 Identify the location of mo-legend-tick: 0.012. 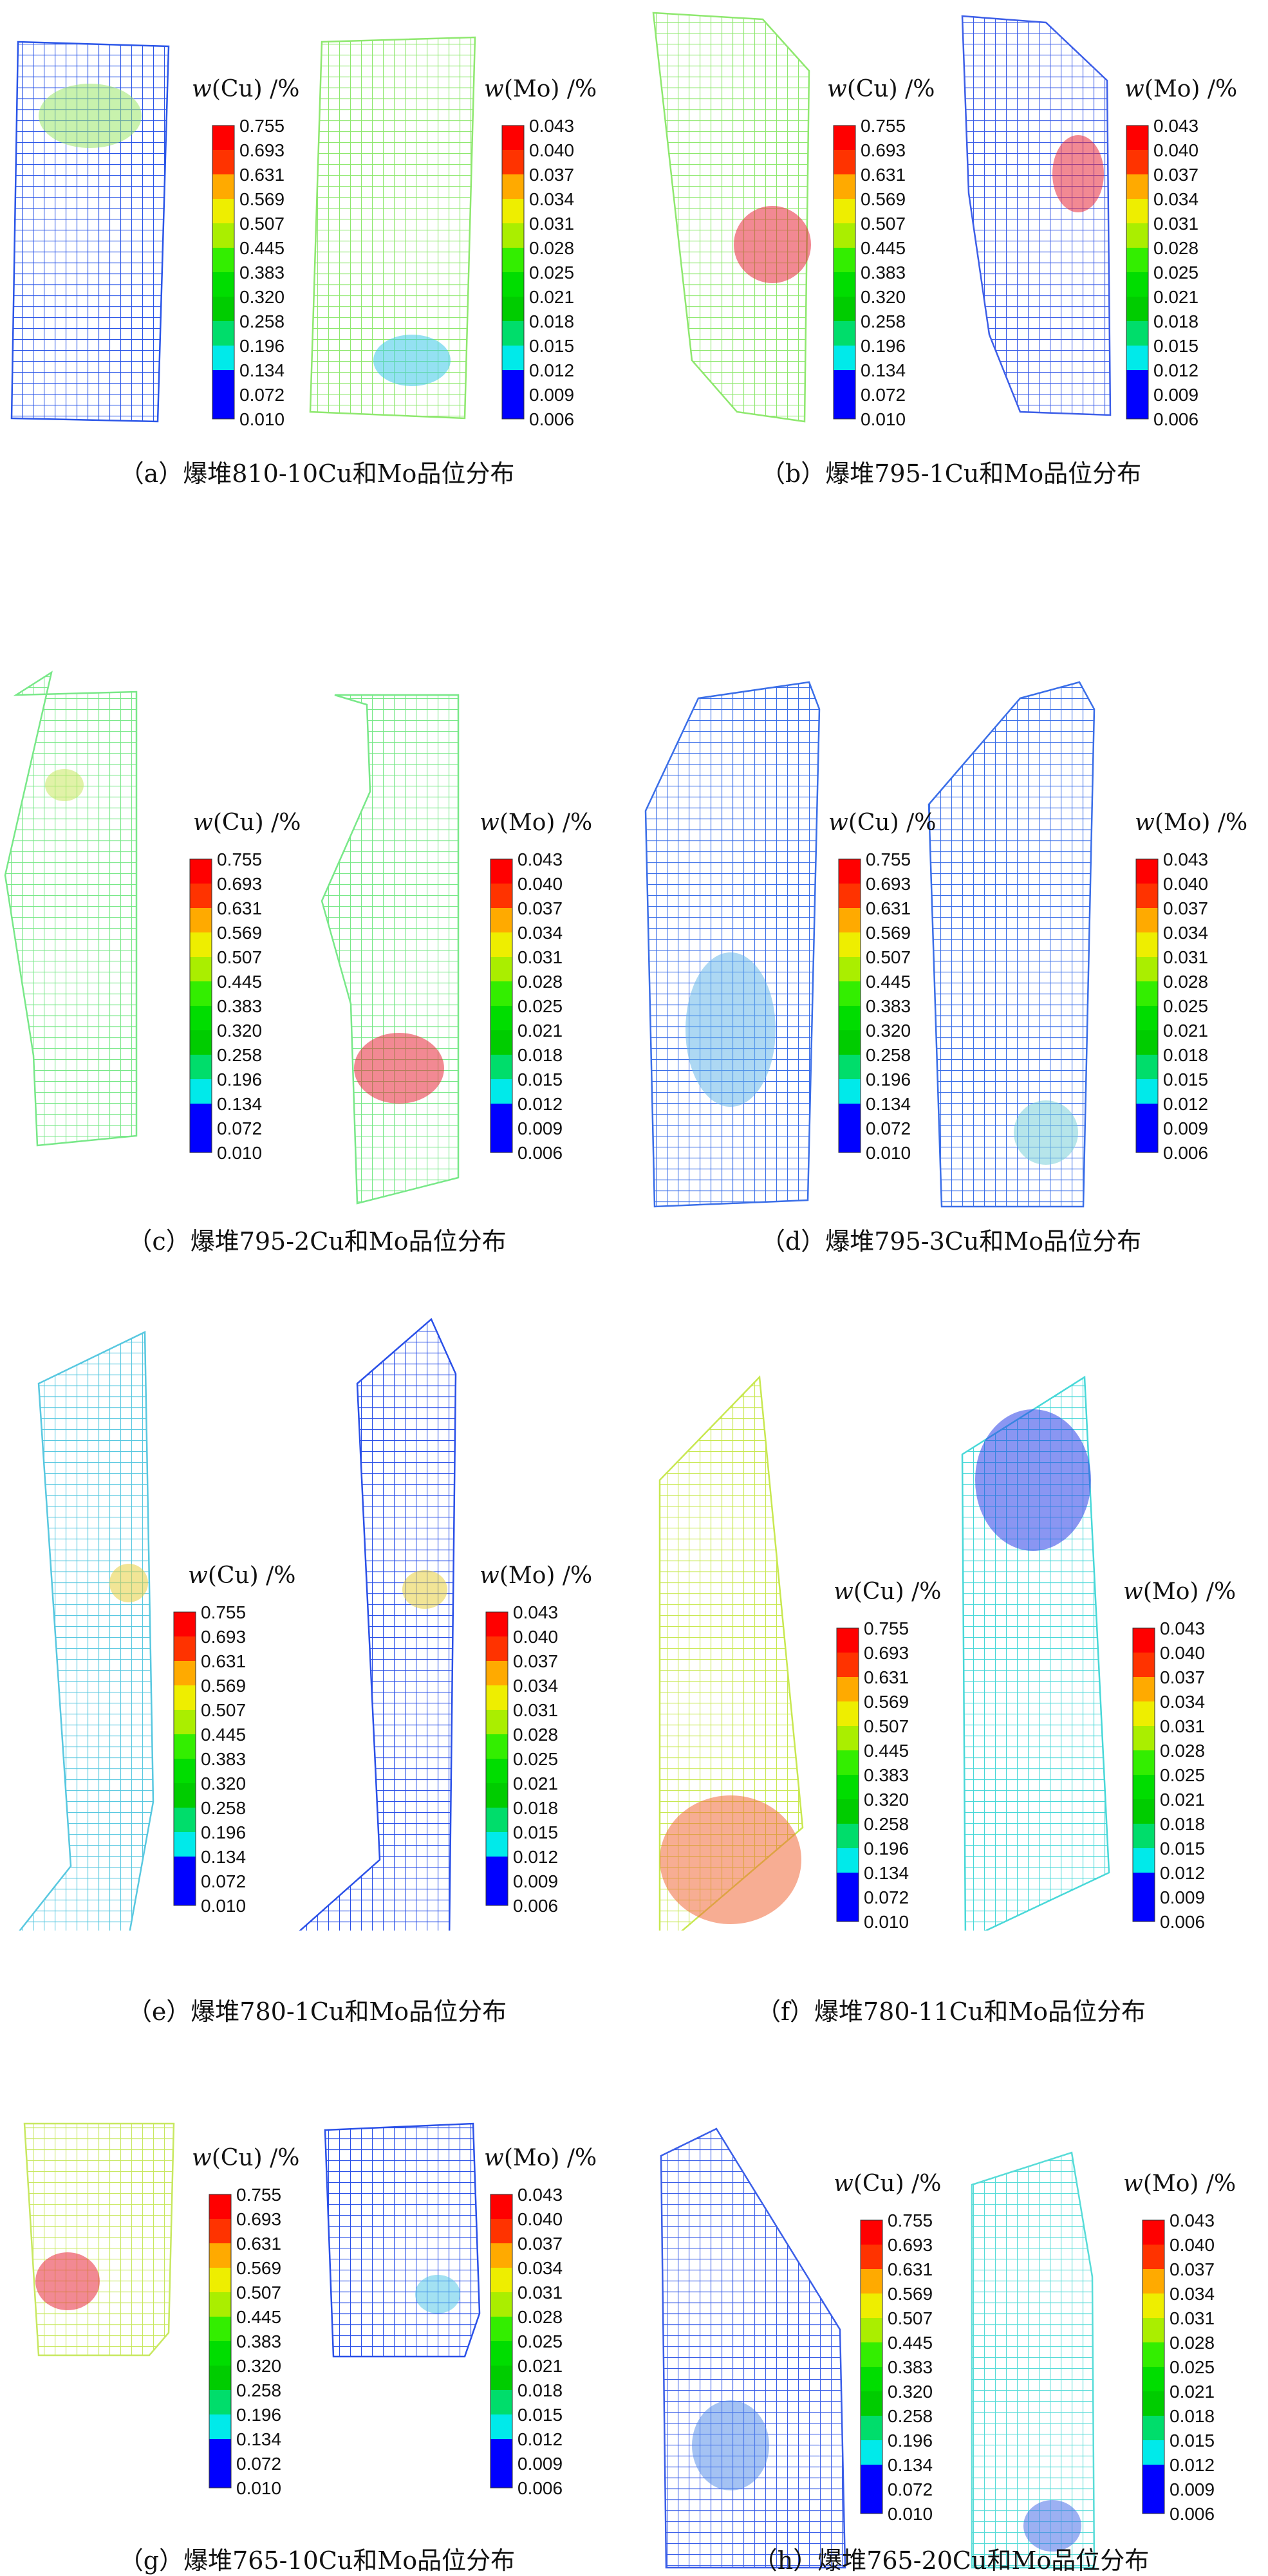
(1175, 370).